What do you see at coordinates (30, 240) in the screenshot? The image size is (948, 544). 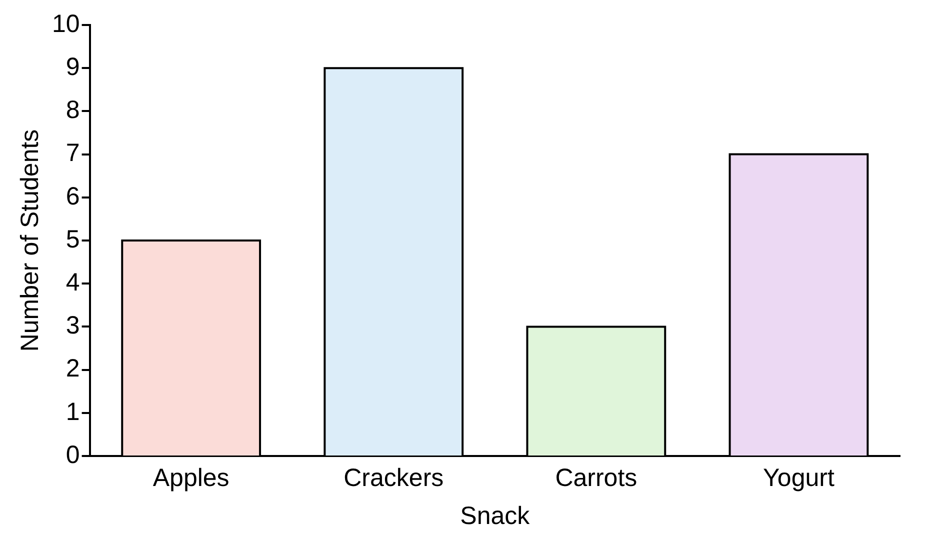 I see `y-axis-title: Number of Students` at bounding box center [30, 240].